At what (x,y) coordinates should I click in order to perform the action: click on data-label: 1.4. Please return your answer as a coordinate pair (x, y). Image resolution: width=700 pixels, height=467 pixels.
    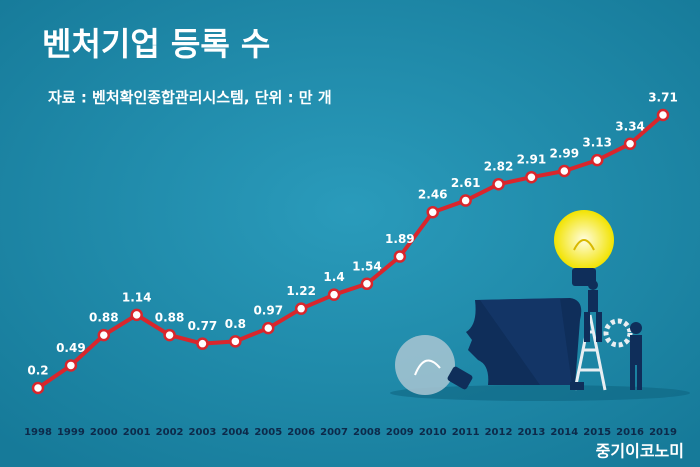
    Looking at the image, I should click on (333, 277).